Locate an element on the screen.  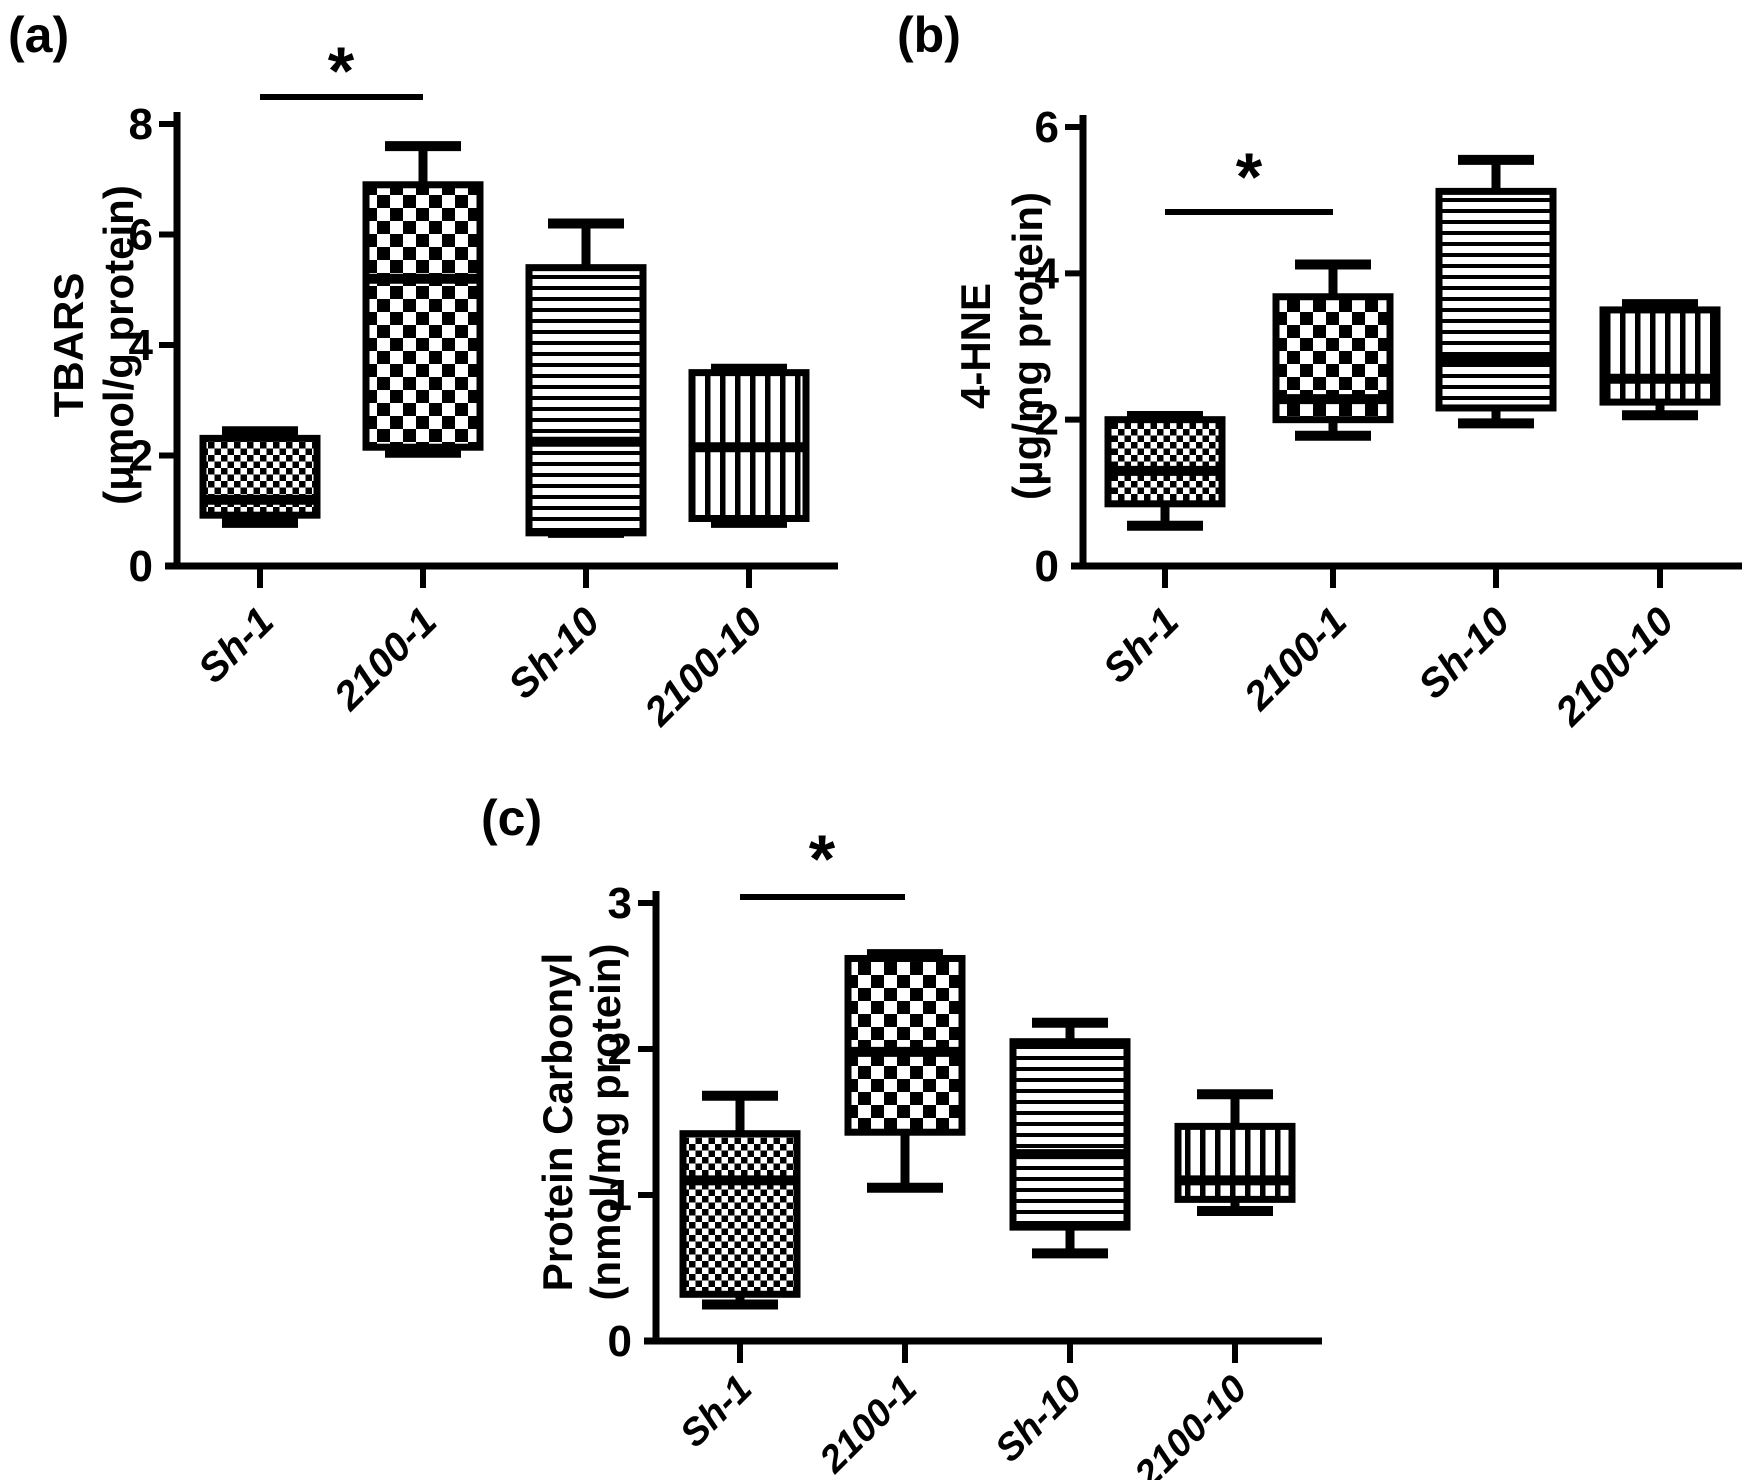
axes-a is located at coordinates (501, 341).